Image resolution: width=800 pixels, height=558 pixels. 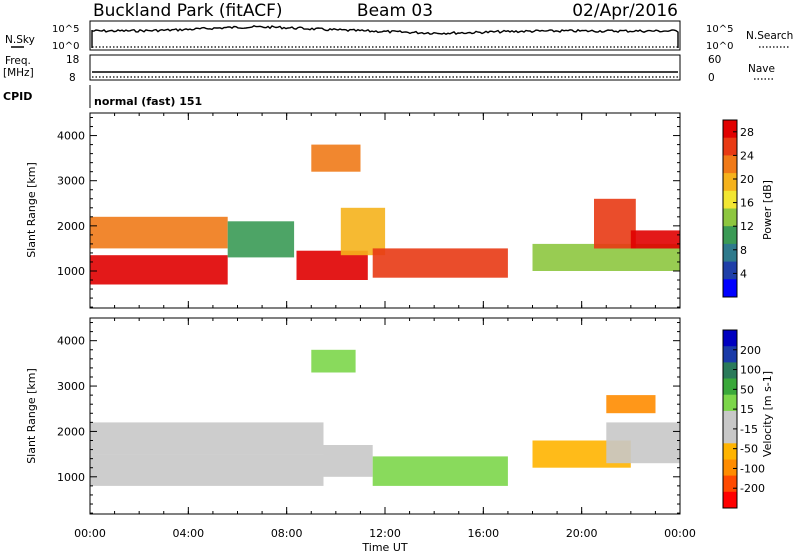 I want to click on cpid-value: normal (fast) 151, so click(x=148, y=101).